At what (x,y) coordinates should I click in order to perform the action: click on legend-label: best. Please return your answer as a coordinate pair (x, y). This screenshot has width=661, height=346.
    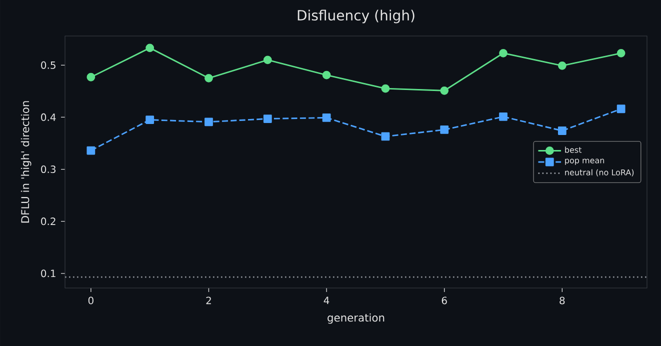
    Looking at the image, I should click on (573, 149).